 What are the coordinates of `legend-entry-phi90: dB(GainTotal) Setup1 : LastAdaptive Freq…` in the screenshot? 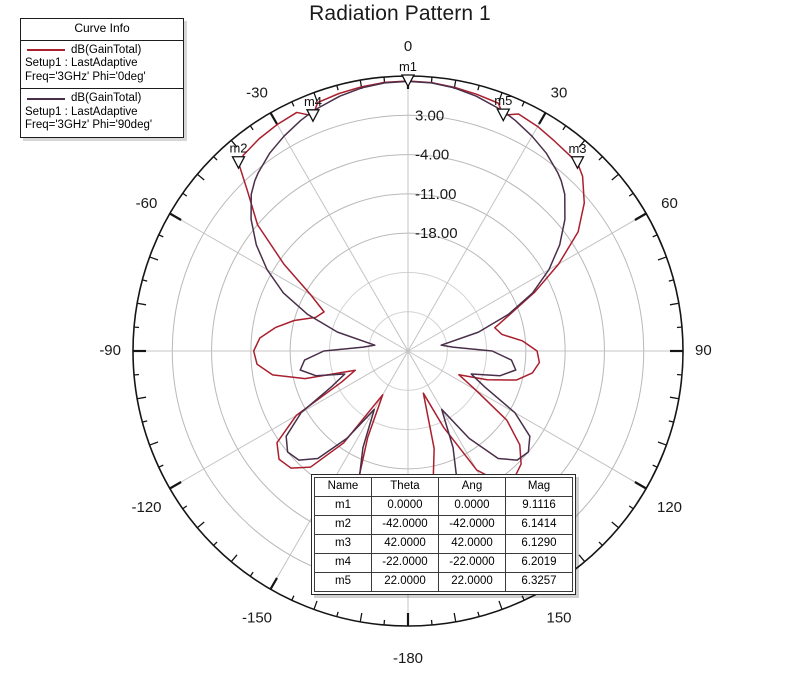 It's located at (102, 112).